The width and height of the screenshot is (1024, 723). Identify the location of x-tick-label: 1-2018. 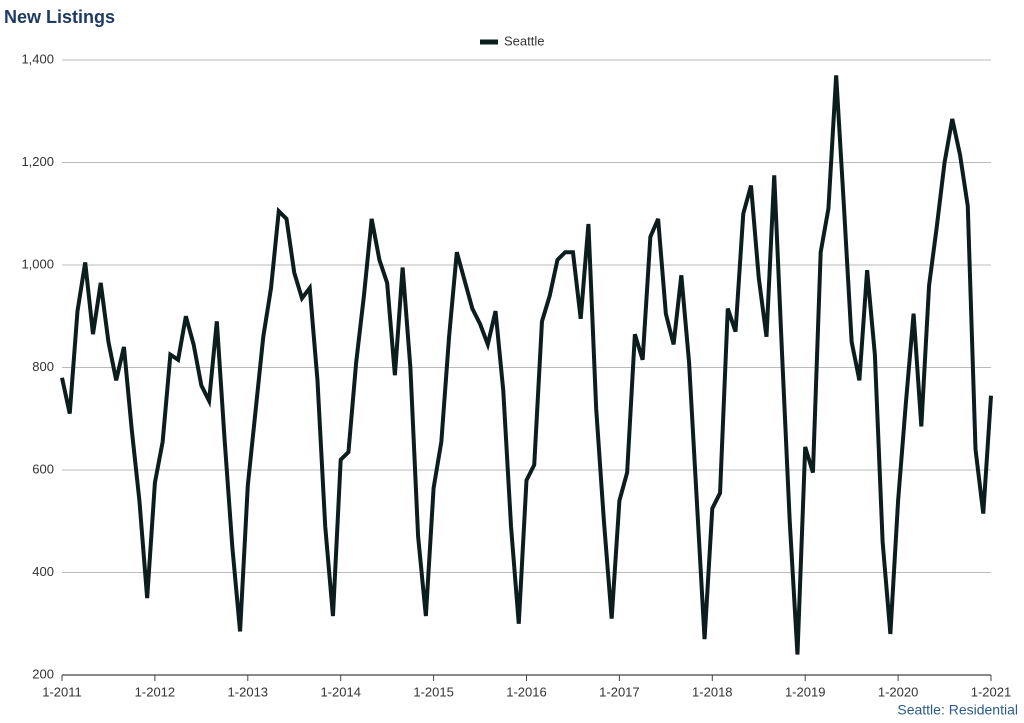
(712, 691).